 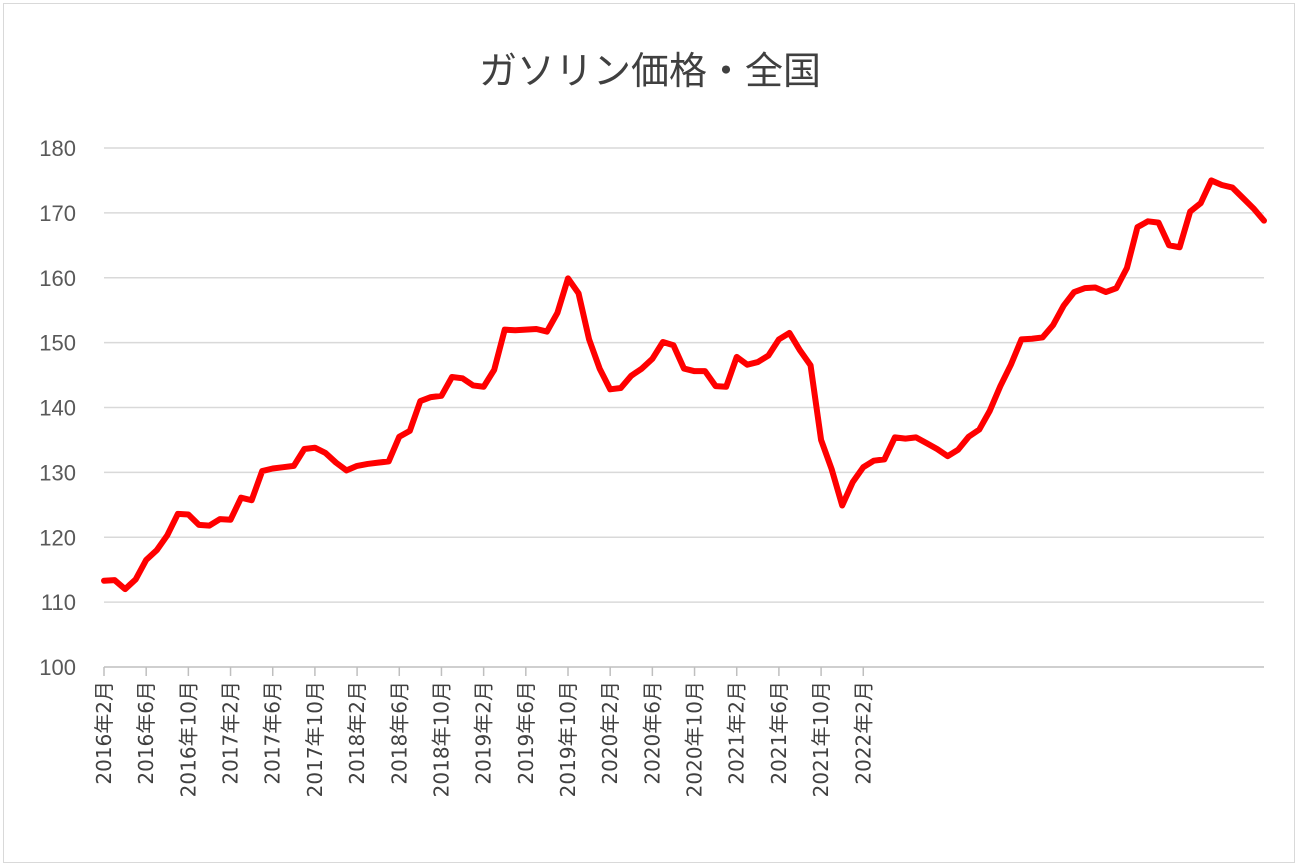 I want to click on x-tick-label: 2021年10月, so click(x=821, y=739).